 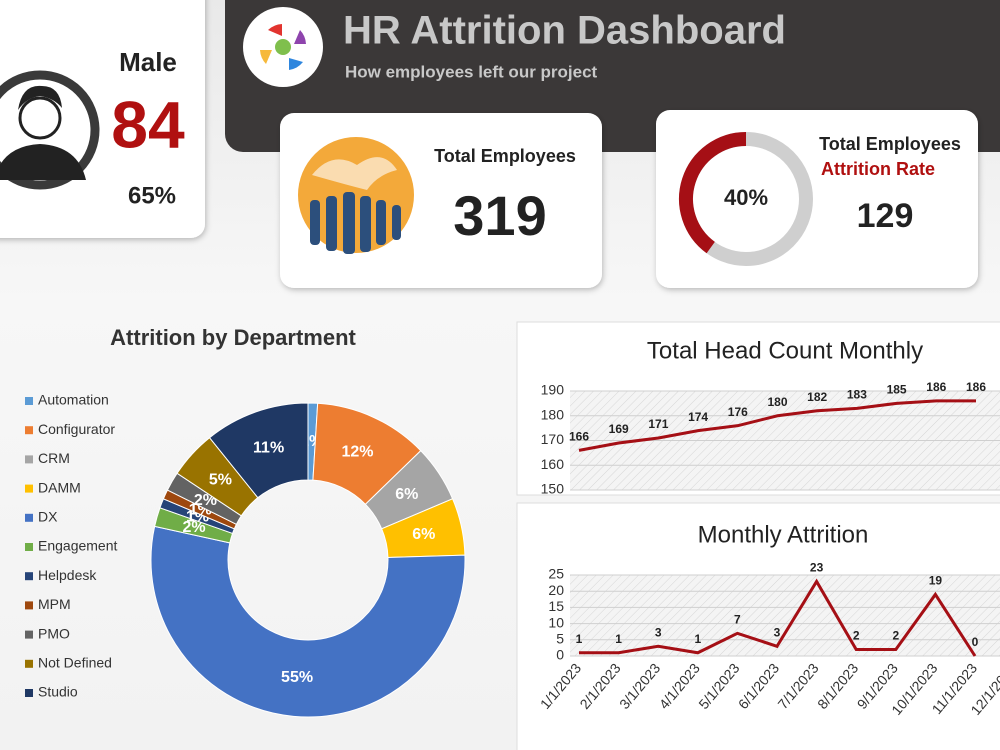 What do you see at coordinates (658, 424) in the screenshot?
I see `data-label: 171` at bounding box center [658, 424].